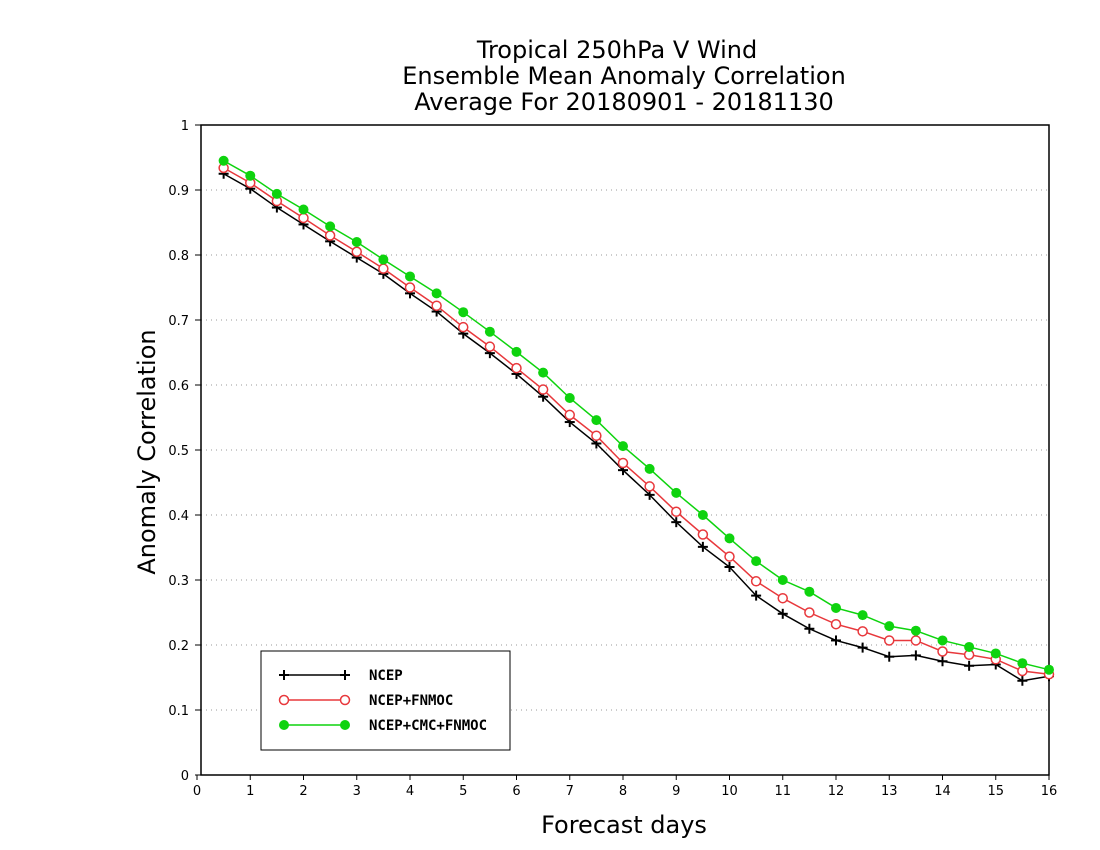 This screenshot has width=1100, height=850. I want to click on legend-entry-ncep-cmc-fnmoc: NCEP+CMC+FNMOC, so click(383, 726).